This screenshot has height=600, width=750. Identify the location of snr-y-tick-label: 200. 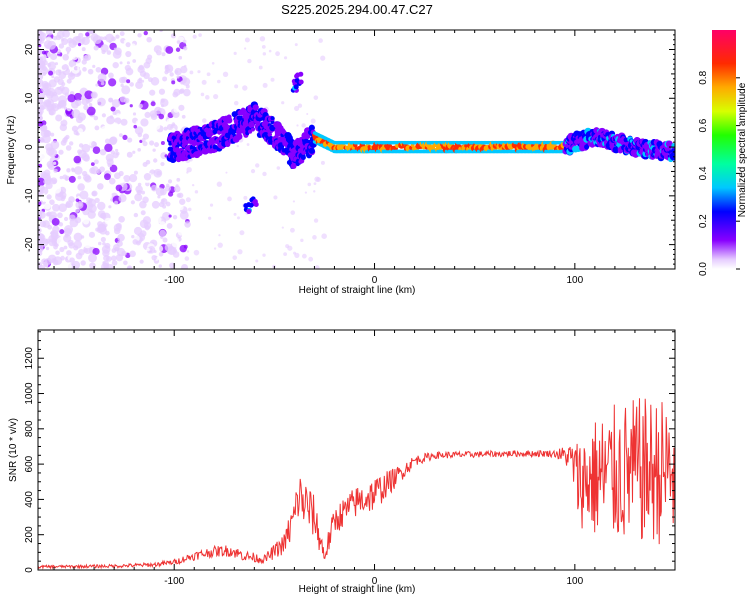
(29, 534).